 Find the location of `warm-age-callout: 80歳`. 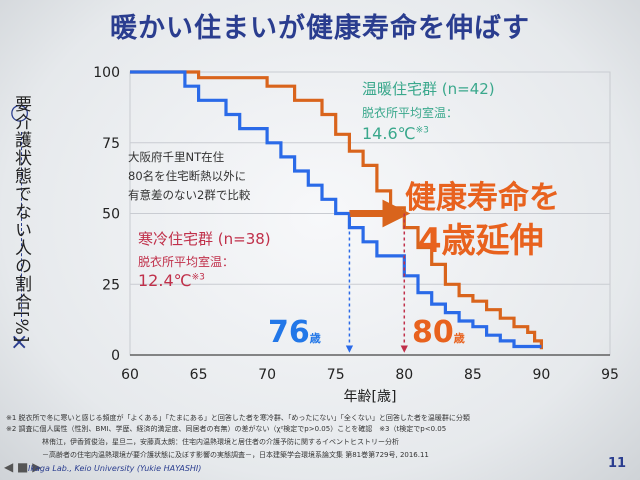

warm-age-callout: 80歳 is located at coordinates (438, 332).